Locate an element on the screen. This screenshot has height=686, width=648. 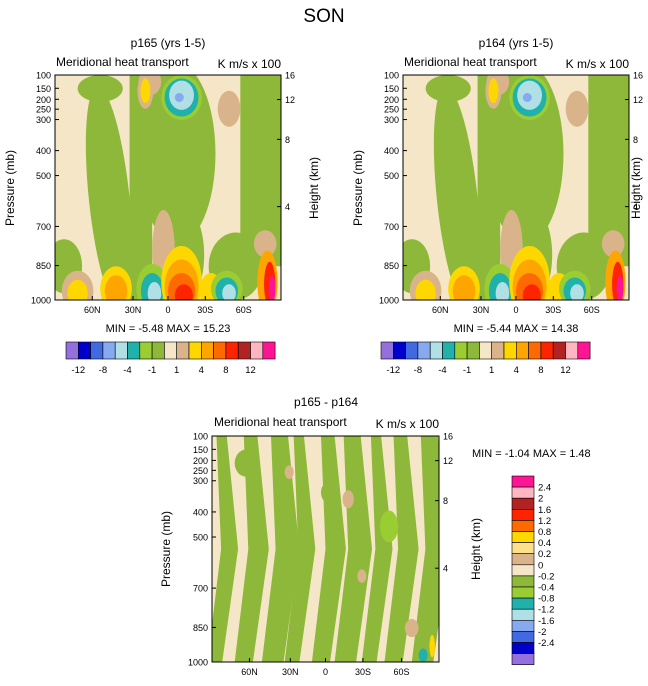
min-max-label: MIN = -5.44 MAX = 14.38 is located at coordinates (516, 329).